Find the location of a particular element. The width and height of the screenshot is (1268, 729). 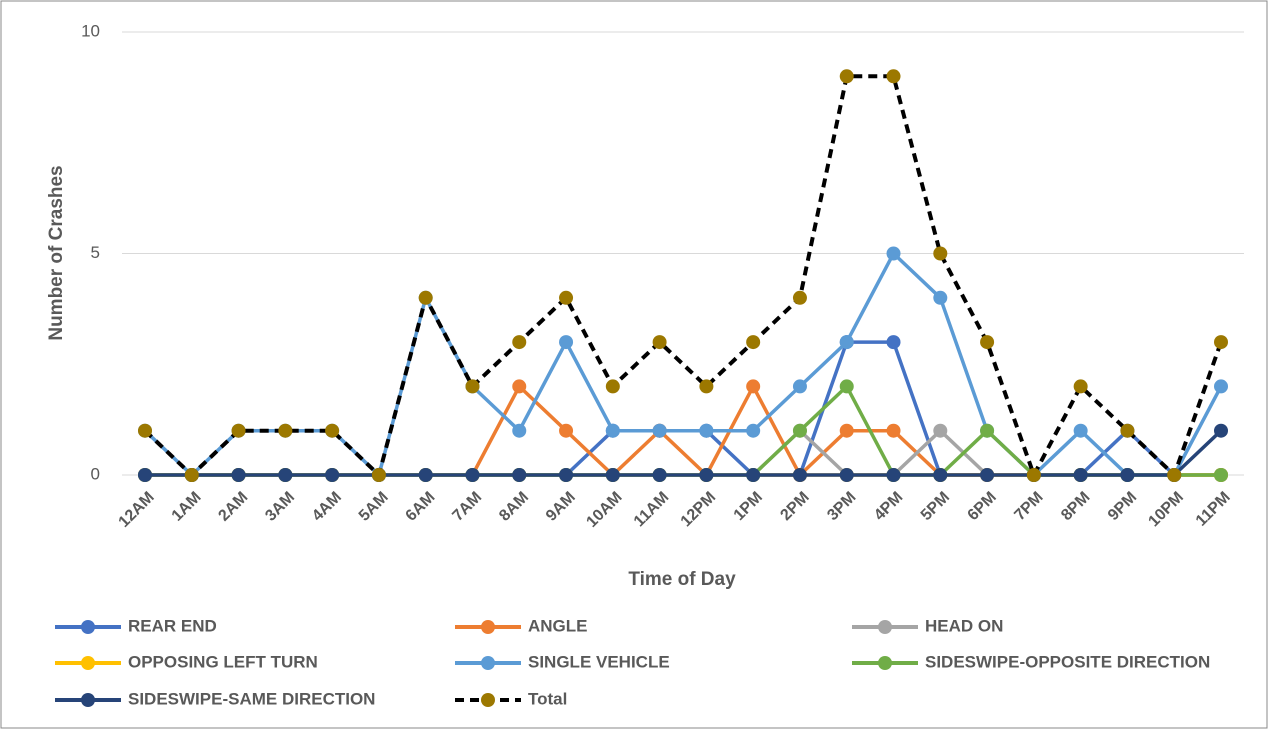

y-axis-title: Number of Crashes is located at coordinates (56, 252).